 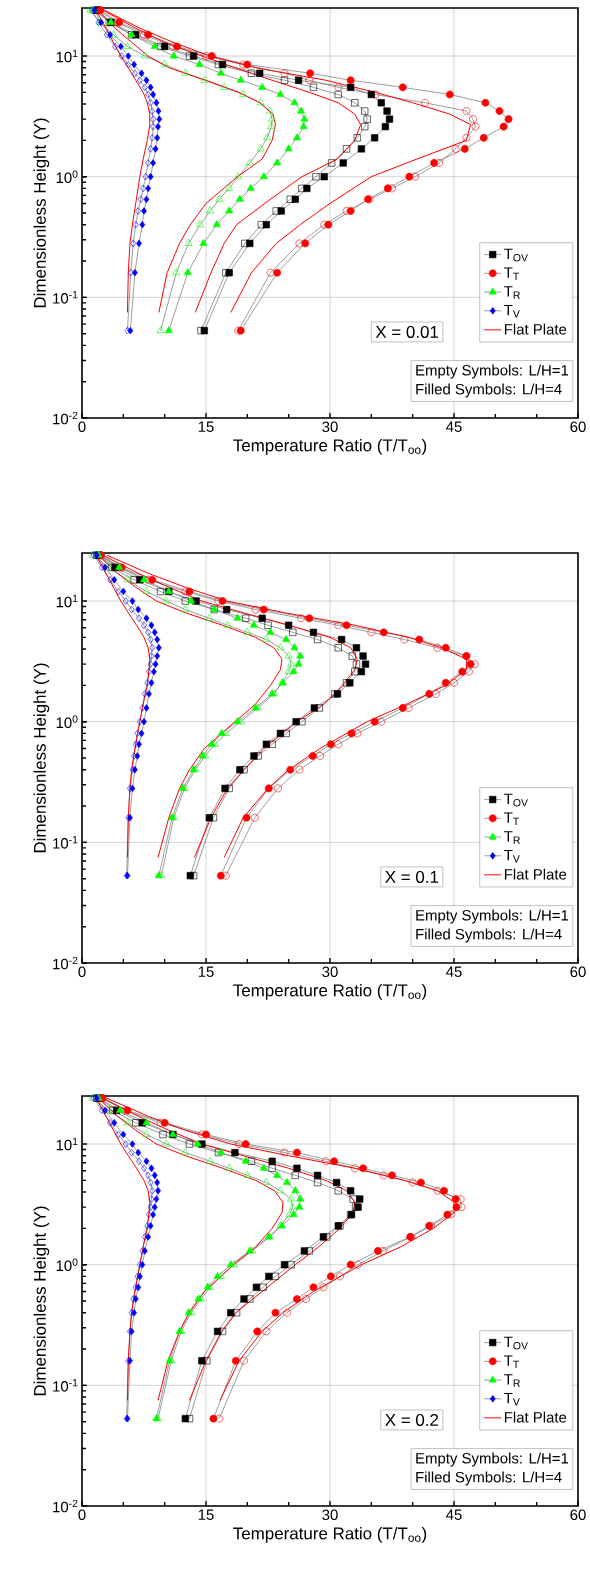 What do you see at coordinates (407, 331) in the screenshot?
I see `annotation: X = 0.01` at bounding box center [407, 331].